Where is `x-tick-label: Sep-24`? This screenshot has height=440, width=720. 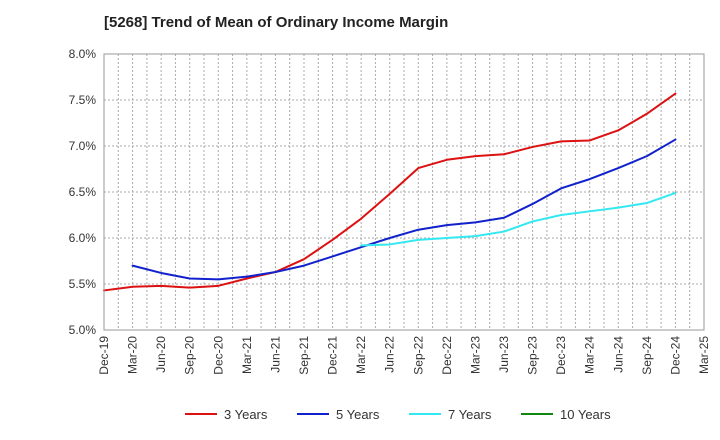 x-tick-label: Sep-24 is located at coordinates (647, 355).